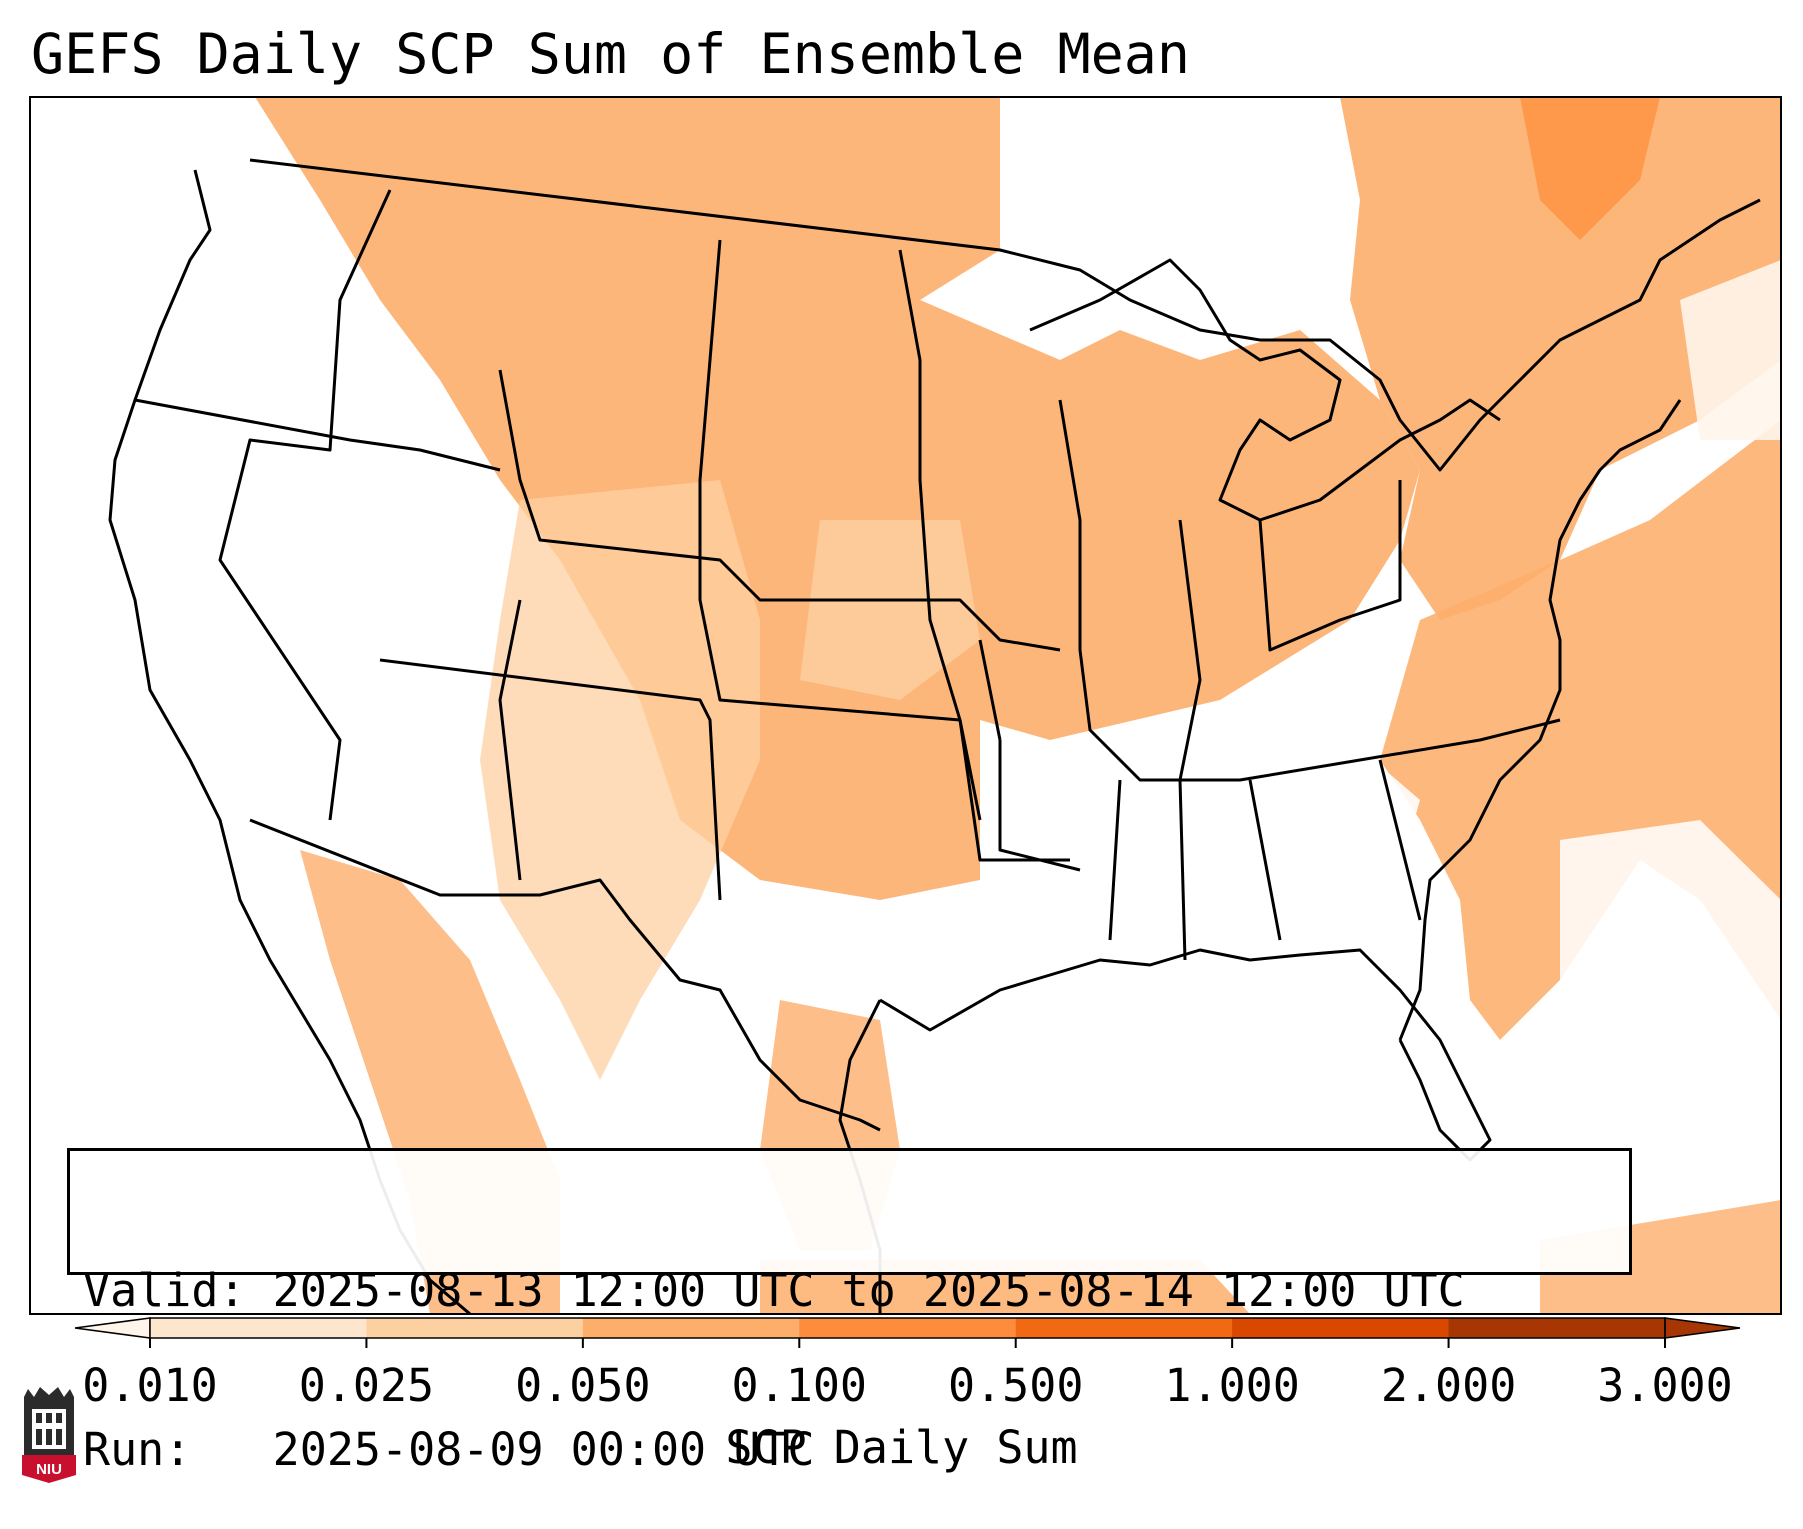 The width and height of the screenshot is (1803, 1529). What do you see at coordinates (366, 1385) in the screenshot?
I see `colorbar-tick-label: 0.025` at bounding box center [366, 1385].